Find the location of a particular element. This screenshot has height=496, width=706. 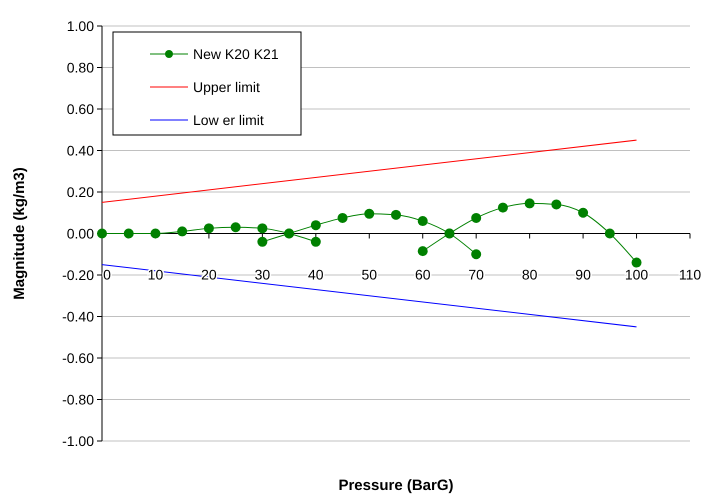

legend-label: Upper limit is located at coordinates (226, 86).